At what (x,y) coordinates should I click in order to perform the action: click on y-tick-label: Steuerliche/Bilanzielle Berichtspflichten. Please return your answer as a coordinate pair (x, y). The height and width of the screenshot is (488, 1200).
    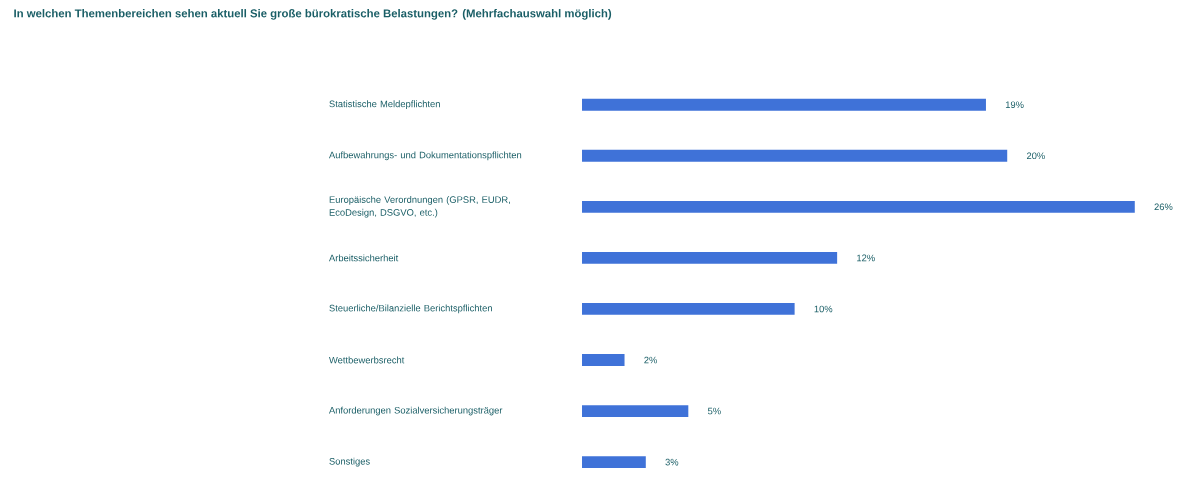
    Looking at the image, I should click on (410, 309).